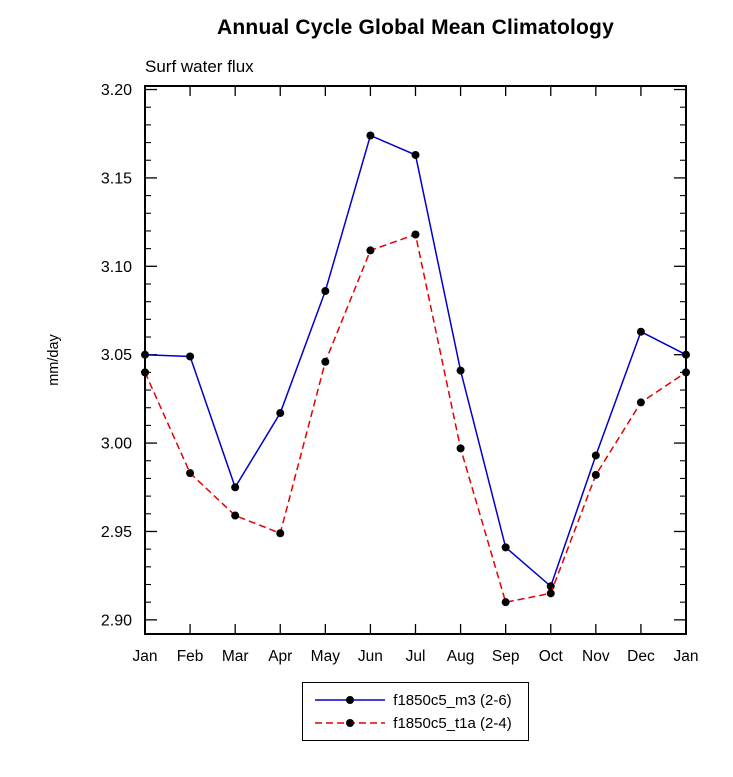 This screenshot has width=733, height=777. What do you see at coordinates (116, 90) in the screenshot?
I see `y-tick-label: 3.20` at bounding box center [116, 90].